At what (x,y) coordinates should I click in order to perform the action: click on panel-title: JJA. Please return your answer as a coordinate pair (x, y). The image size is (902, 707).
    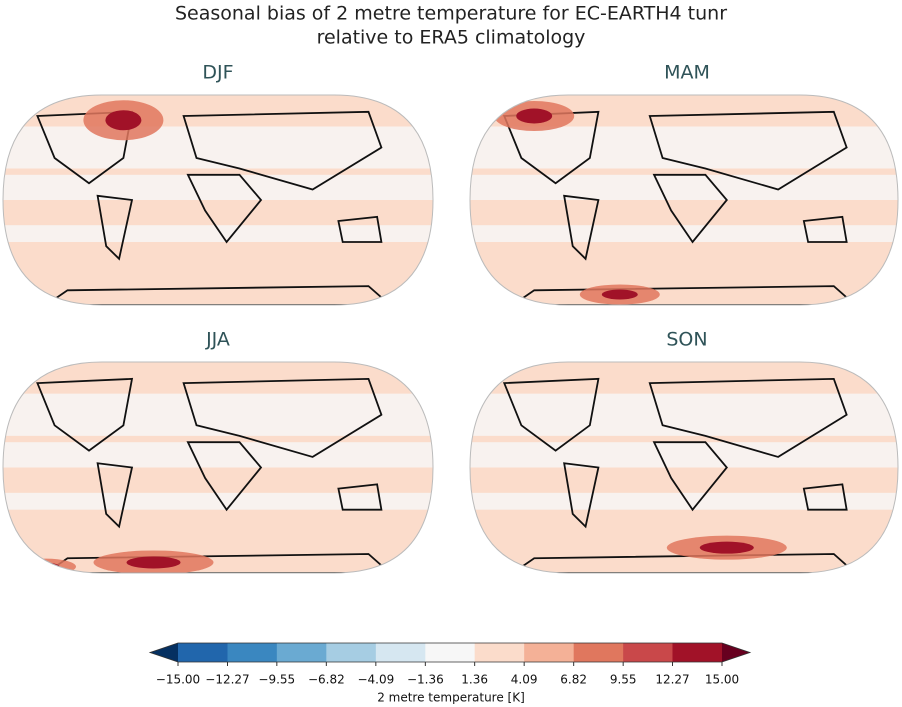
    Looking at the image, I should click on (217, 340).